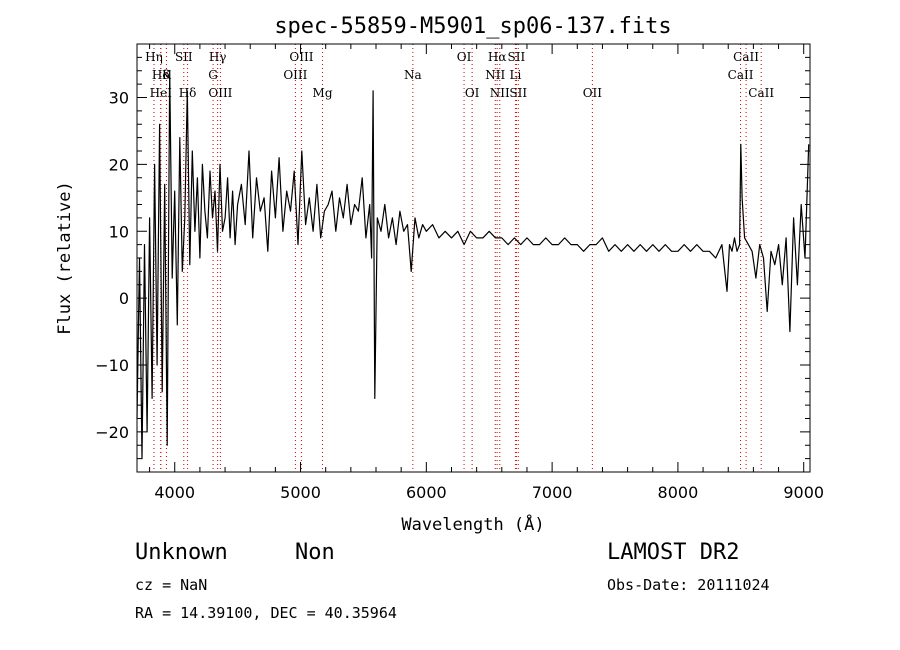  What do you see at coordinates (688, 585) in the screenshot?
I see `obs-date: Obs-Date: 20111024` at bounding box center [688, 585].